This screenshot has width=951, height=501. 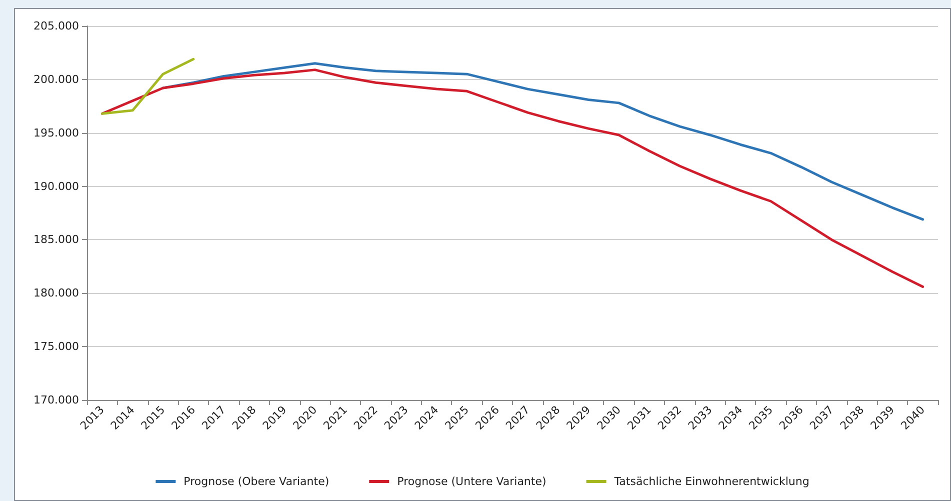 I want to click on y-tick-label: 180.000, so click(x=56, y=293).